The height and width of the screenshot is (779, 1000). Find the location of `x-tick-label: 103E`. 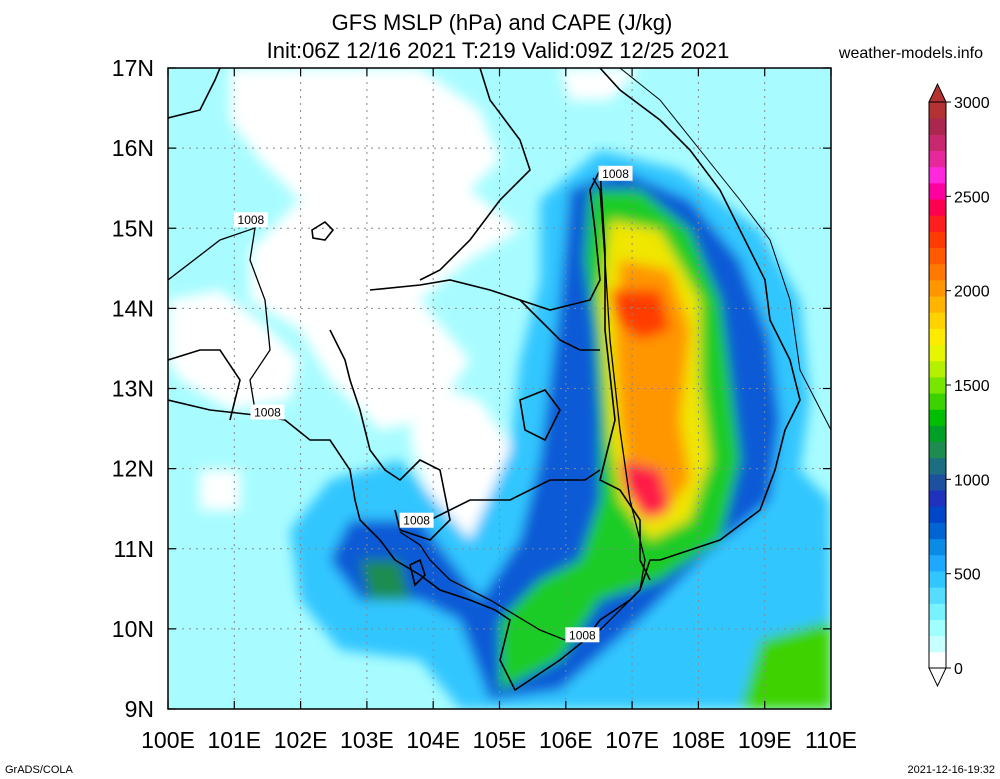

x-tick-label: 103E is located at coordinates (367, 740).